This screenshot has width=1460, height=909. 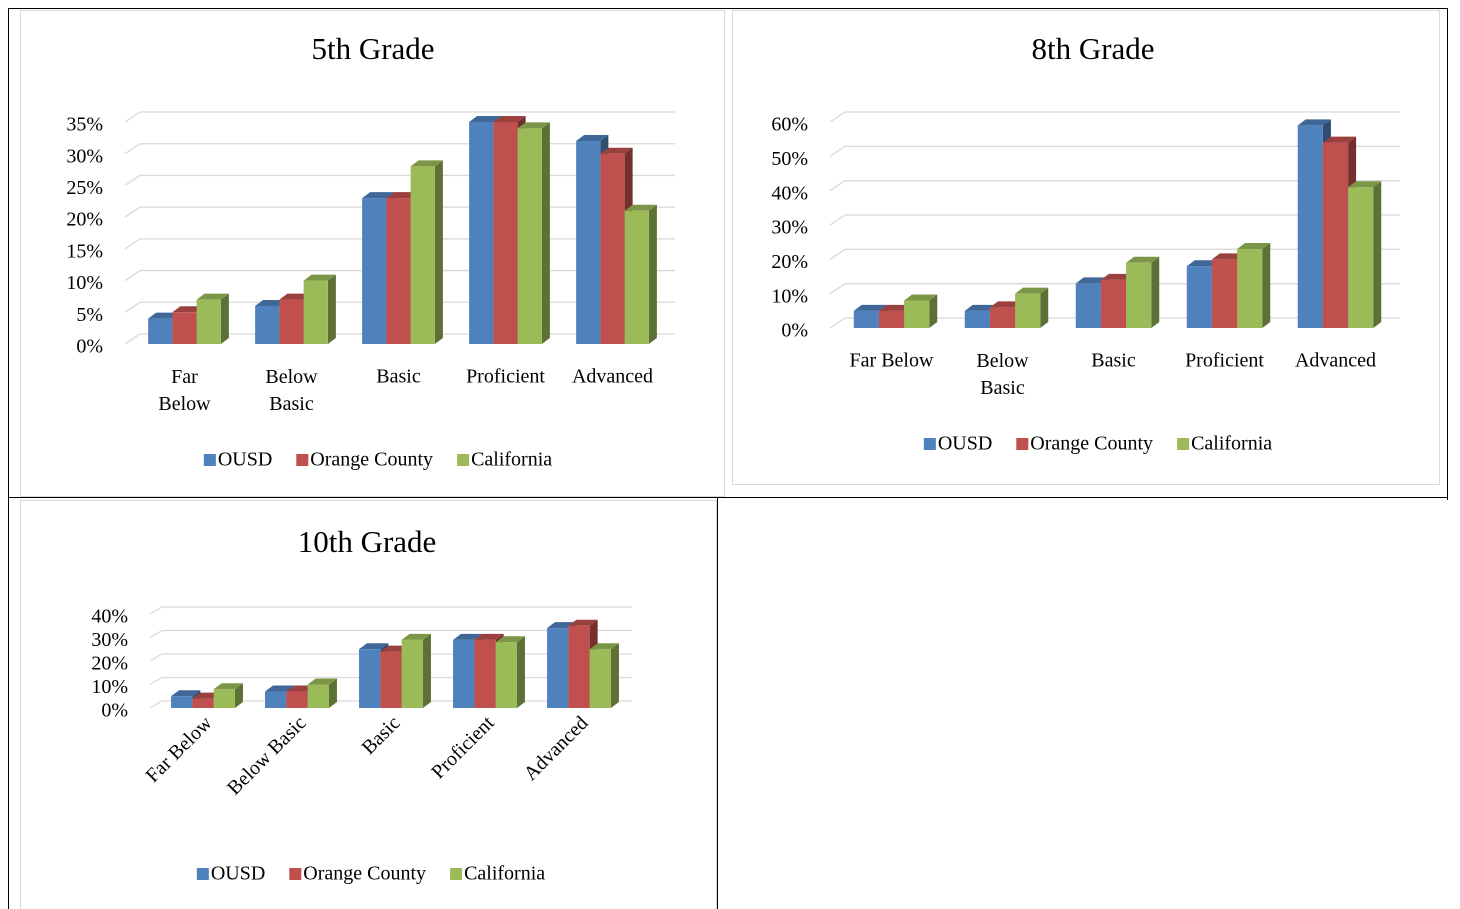 What do you see at coordinates (1002, 374) in the screenshot?
I see `x-tick-label: Below Basic` at bounding box center [1002, 374].